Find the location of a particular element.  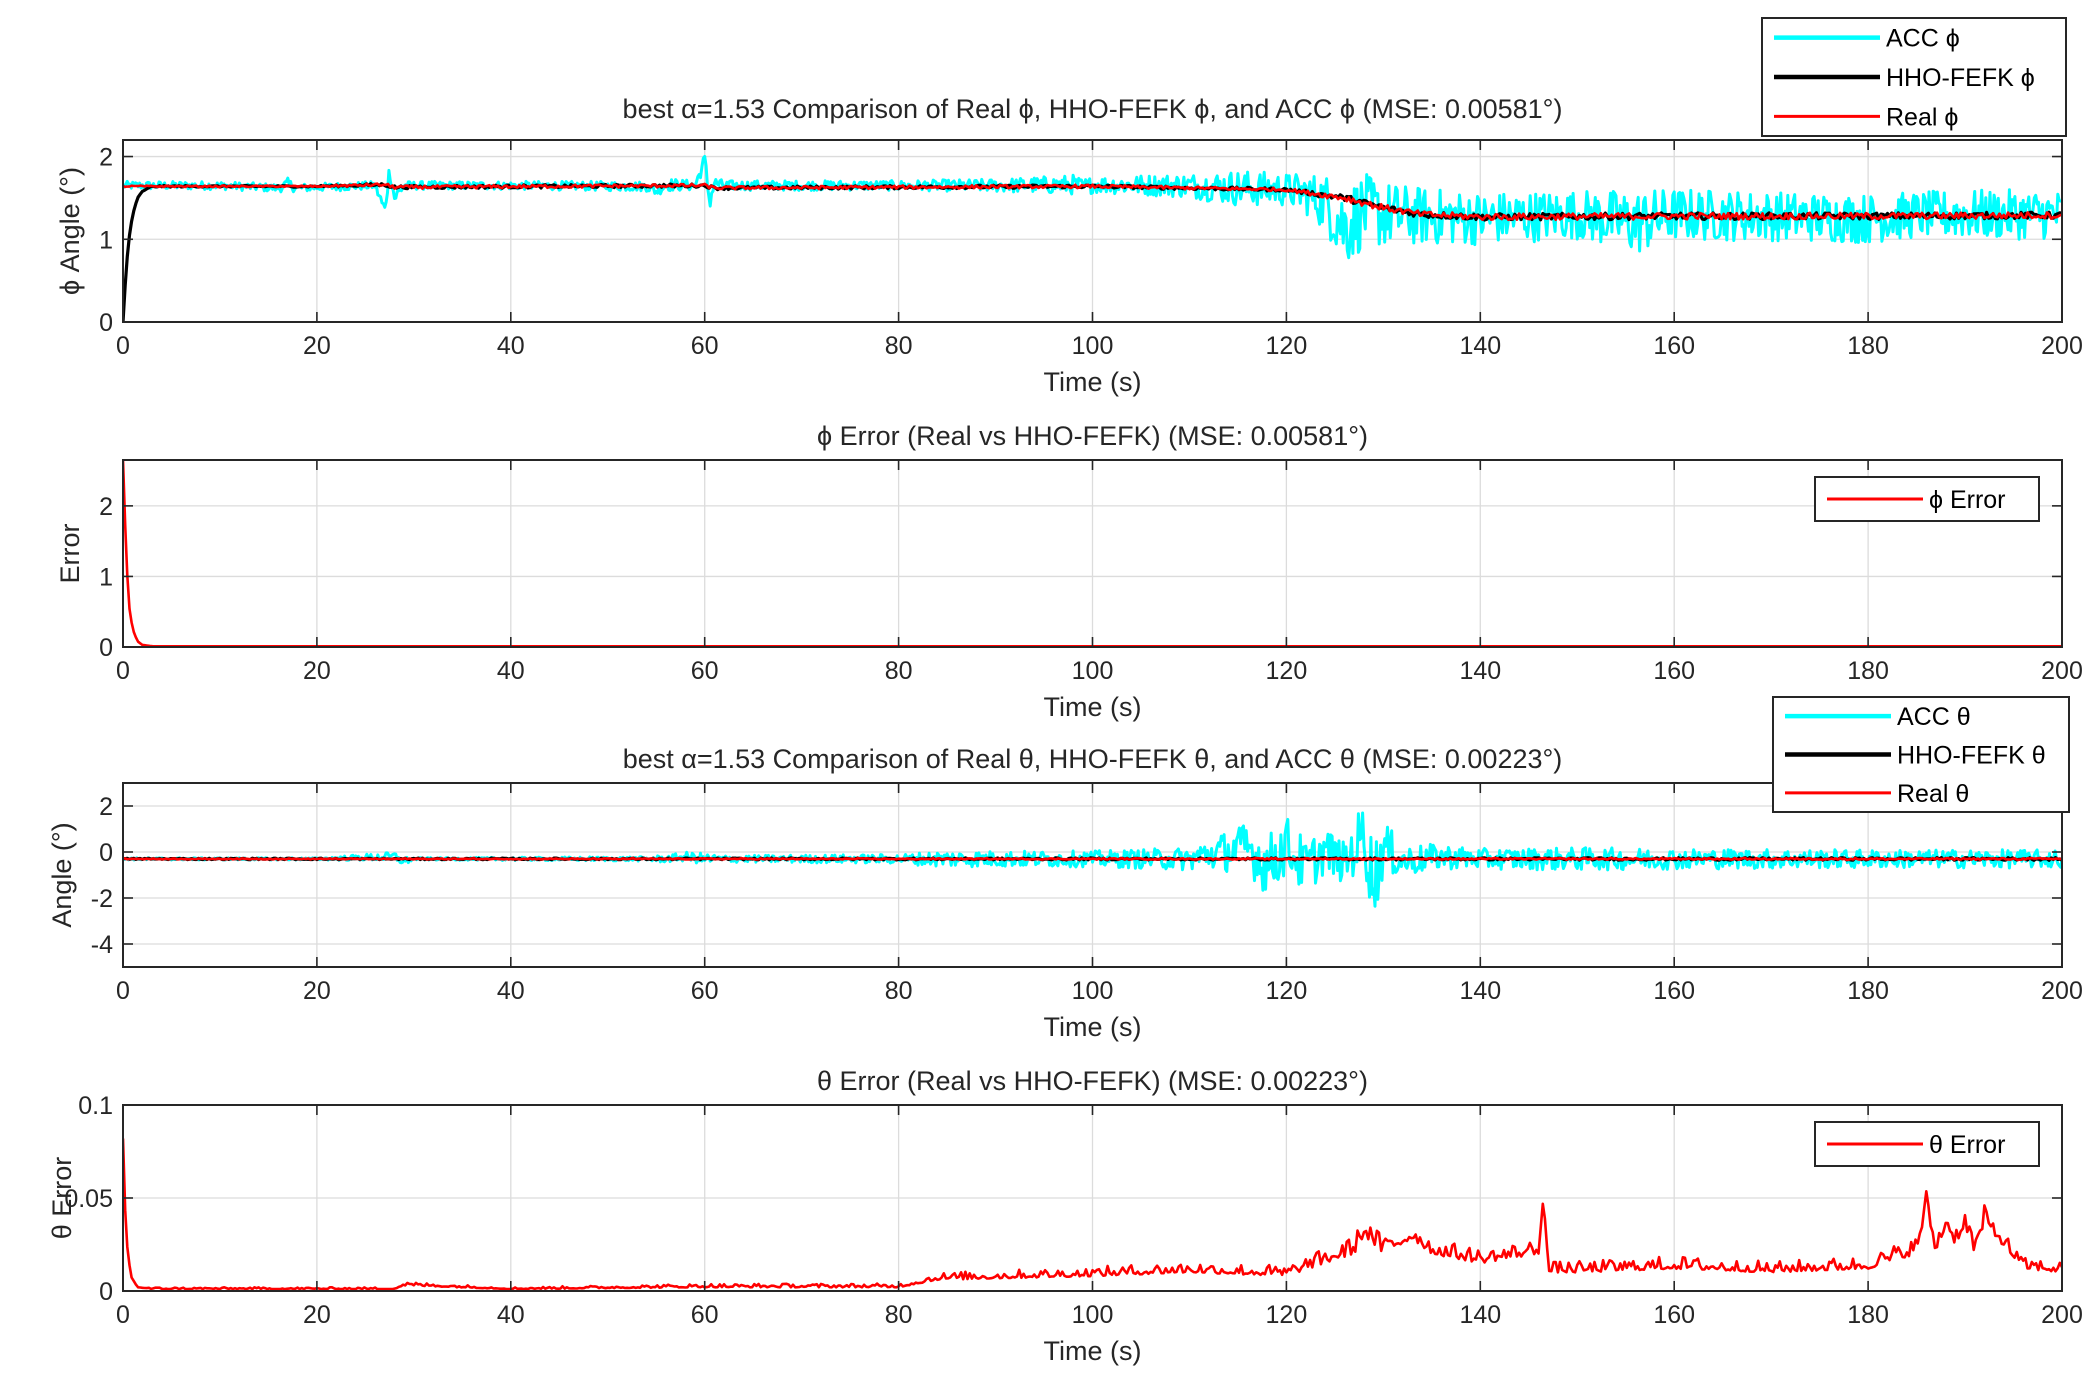

y-tick-label: 0.1 is located at coordinates (95, 1106).